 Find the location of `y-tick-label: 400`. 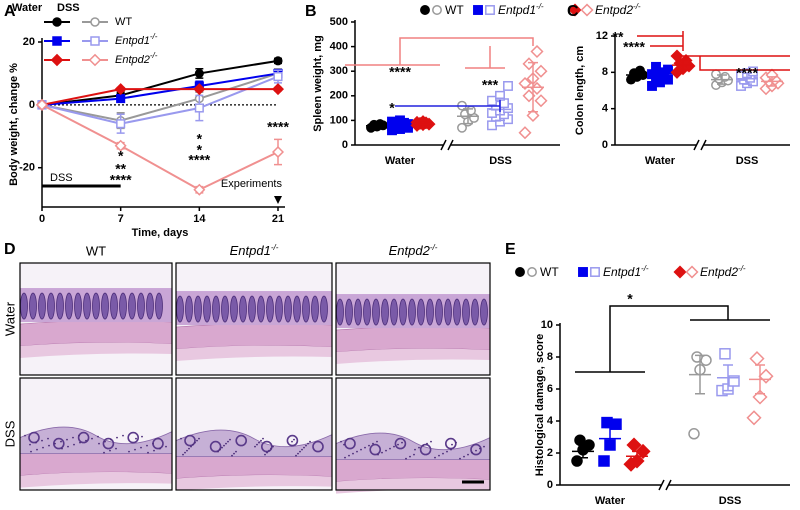

y-tick-label: 400 is located at coordinates (339, 47).